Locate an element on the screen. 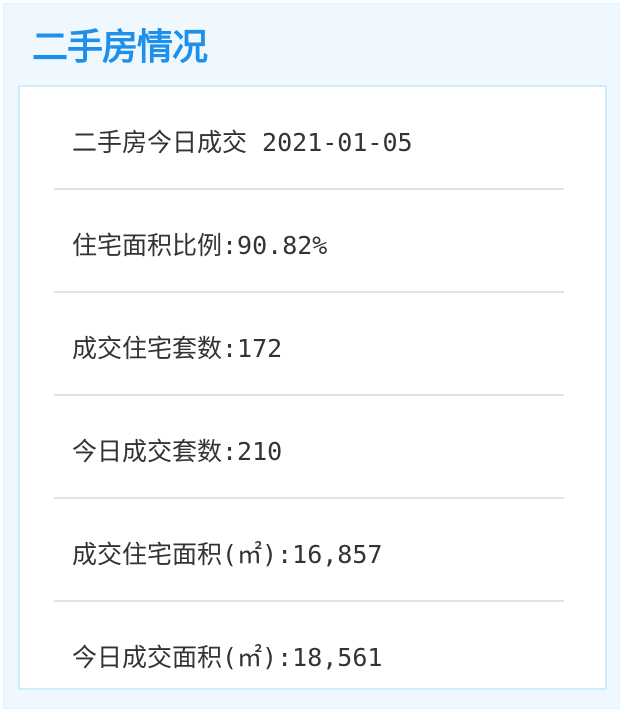 This screenshot has width=625, height=711. stat-text: 成交住宅套数:172 is located at coordinates (177, 348).